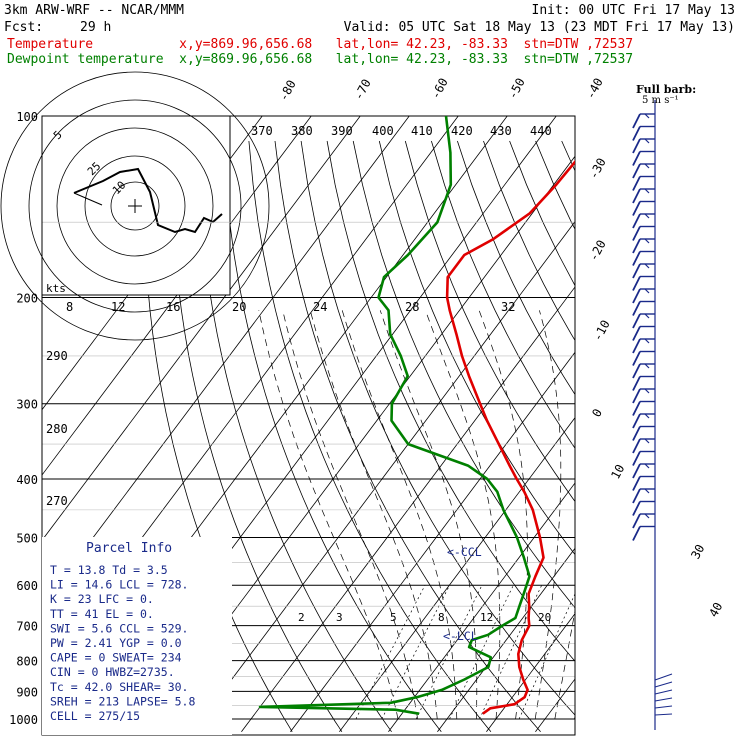 The height and width of the screenshot is (740, 740). What do you see at coordinates (597, 251) in the screenshot?
I see `isotherm-label: -20` at bounding box center [597, 251].